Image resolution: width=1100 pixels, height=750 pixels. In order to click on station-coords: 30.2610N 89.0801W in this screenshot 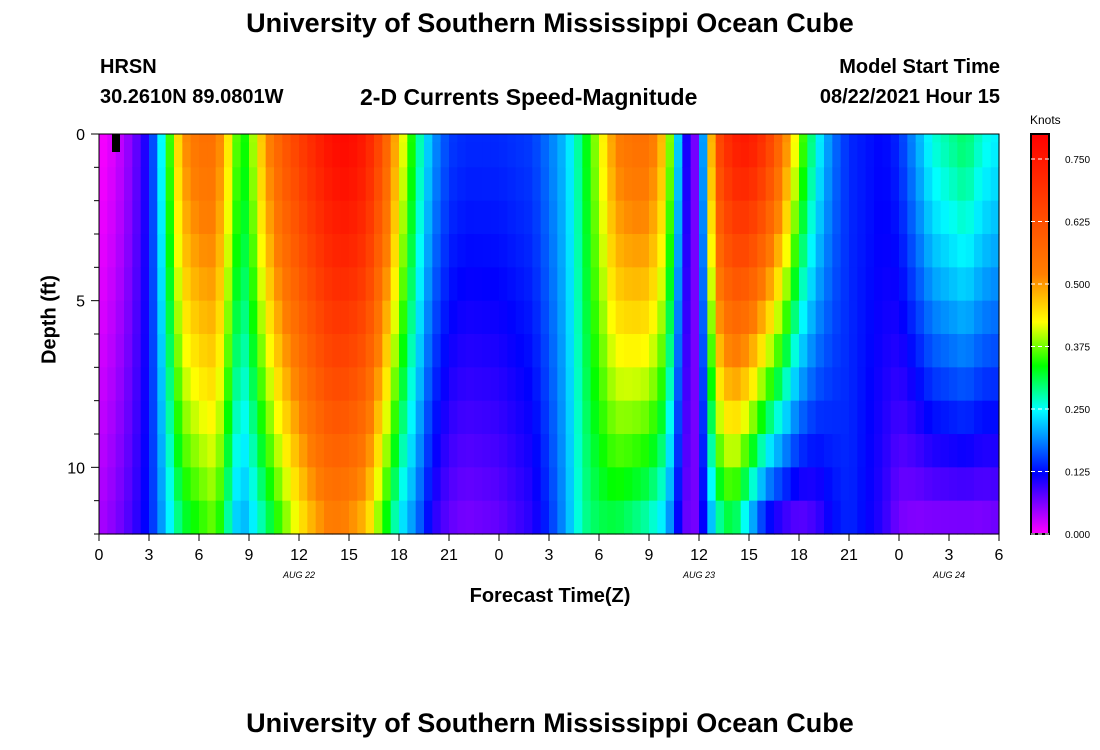, I will do `click(192, 97)`.